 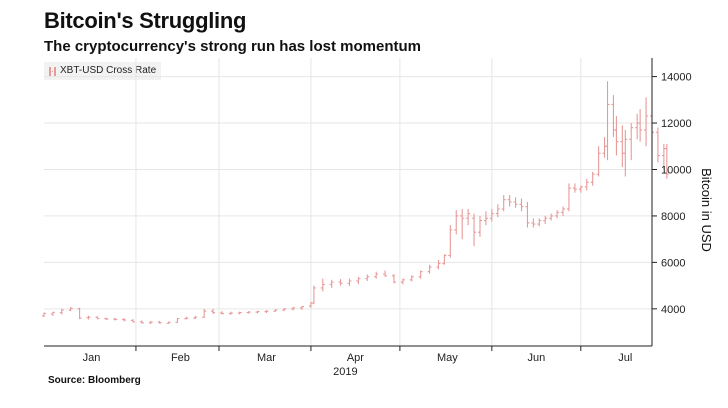 What do you see at coordinates (673, 217) in the screenshot?
I see `y-tick-label: 8000` at bounding box center [673, 217].